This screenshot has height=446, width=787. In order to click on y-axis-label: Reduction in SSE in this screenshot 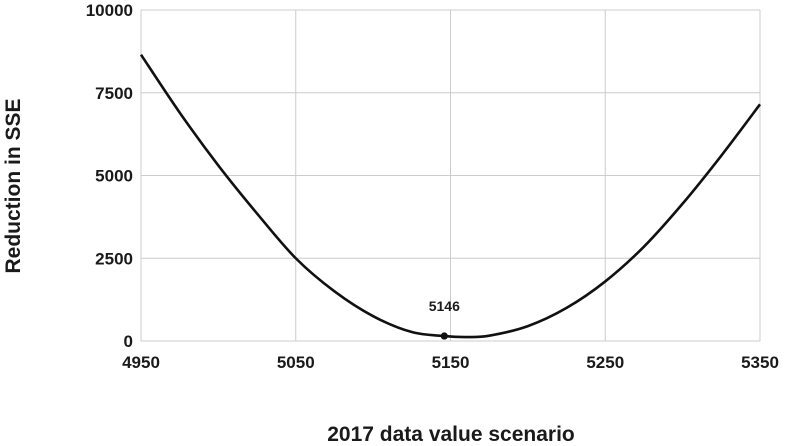, I will do `click(13, 185)`.